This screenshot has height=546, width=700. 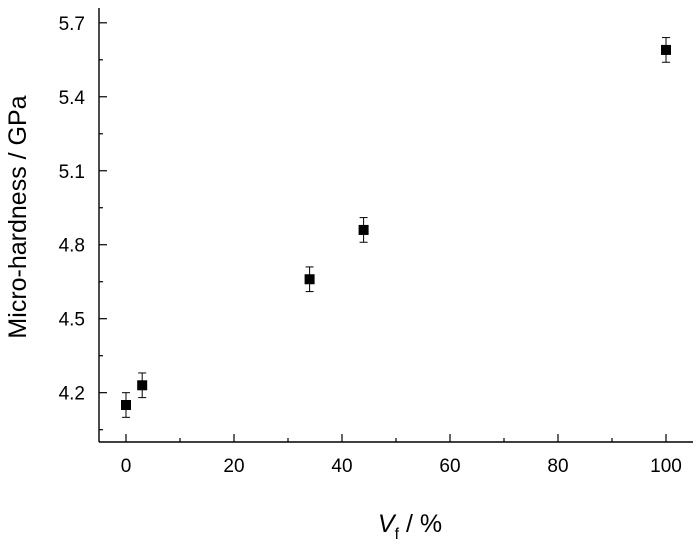 I want to click on y-axis-title: Micro-hardness / GPa, so click(x=18, y=216).